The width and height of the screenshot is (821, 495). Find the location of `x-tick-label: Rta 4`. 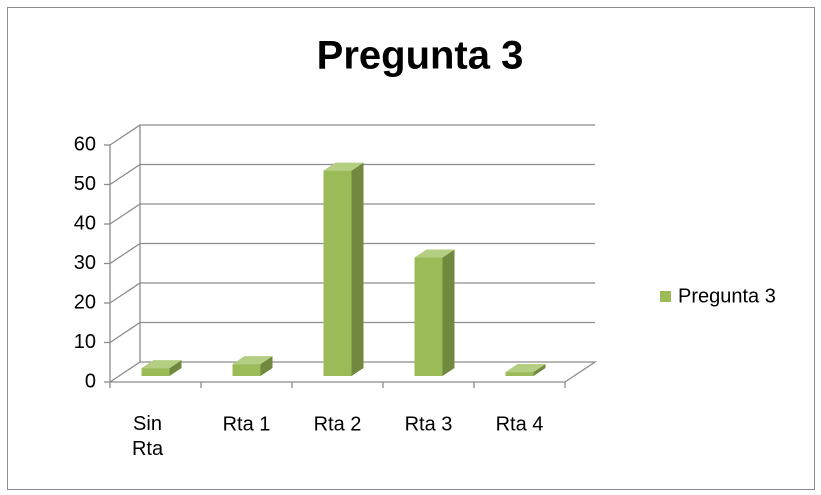

x-tick-label: Rta 4 is located at coordinates (520, 424).